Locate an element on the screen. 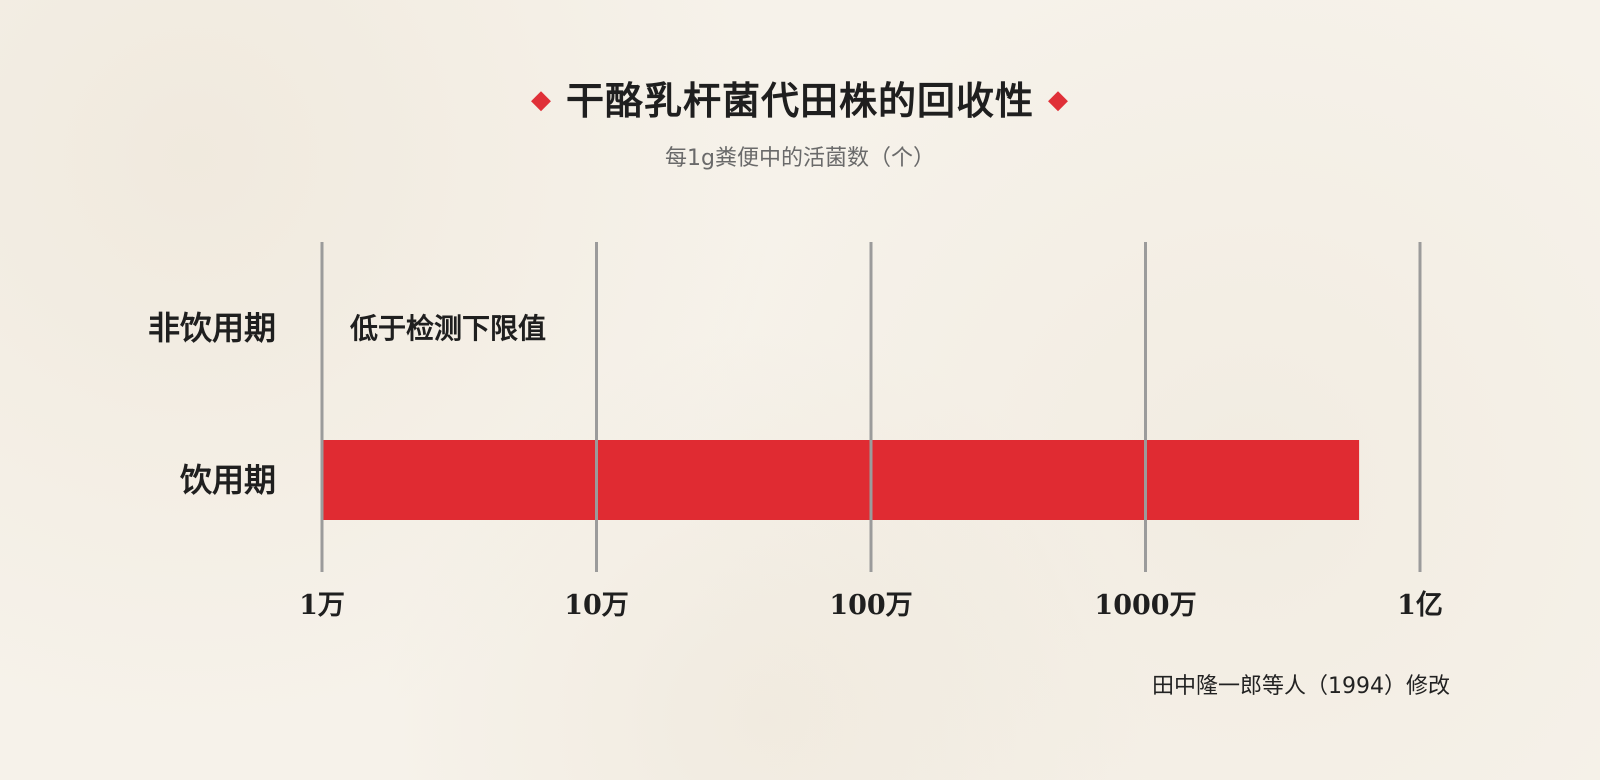  diamond-icon-left: ◆ is located at coordinates (541, 100).